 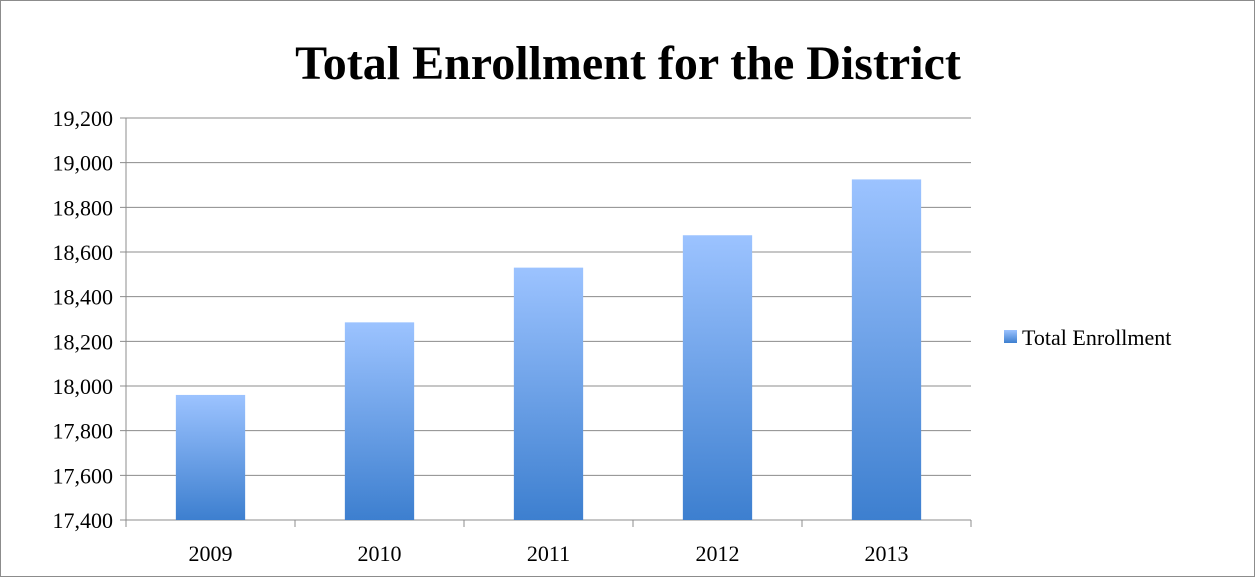 What do you see at coordinates (379, 421) in the screenshot?
I see `bar-2010` at bounding box center [379, 421].